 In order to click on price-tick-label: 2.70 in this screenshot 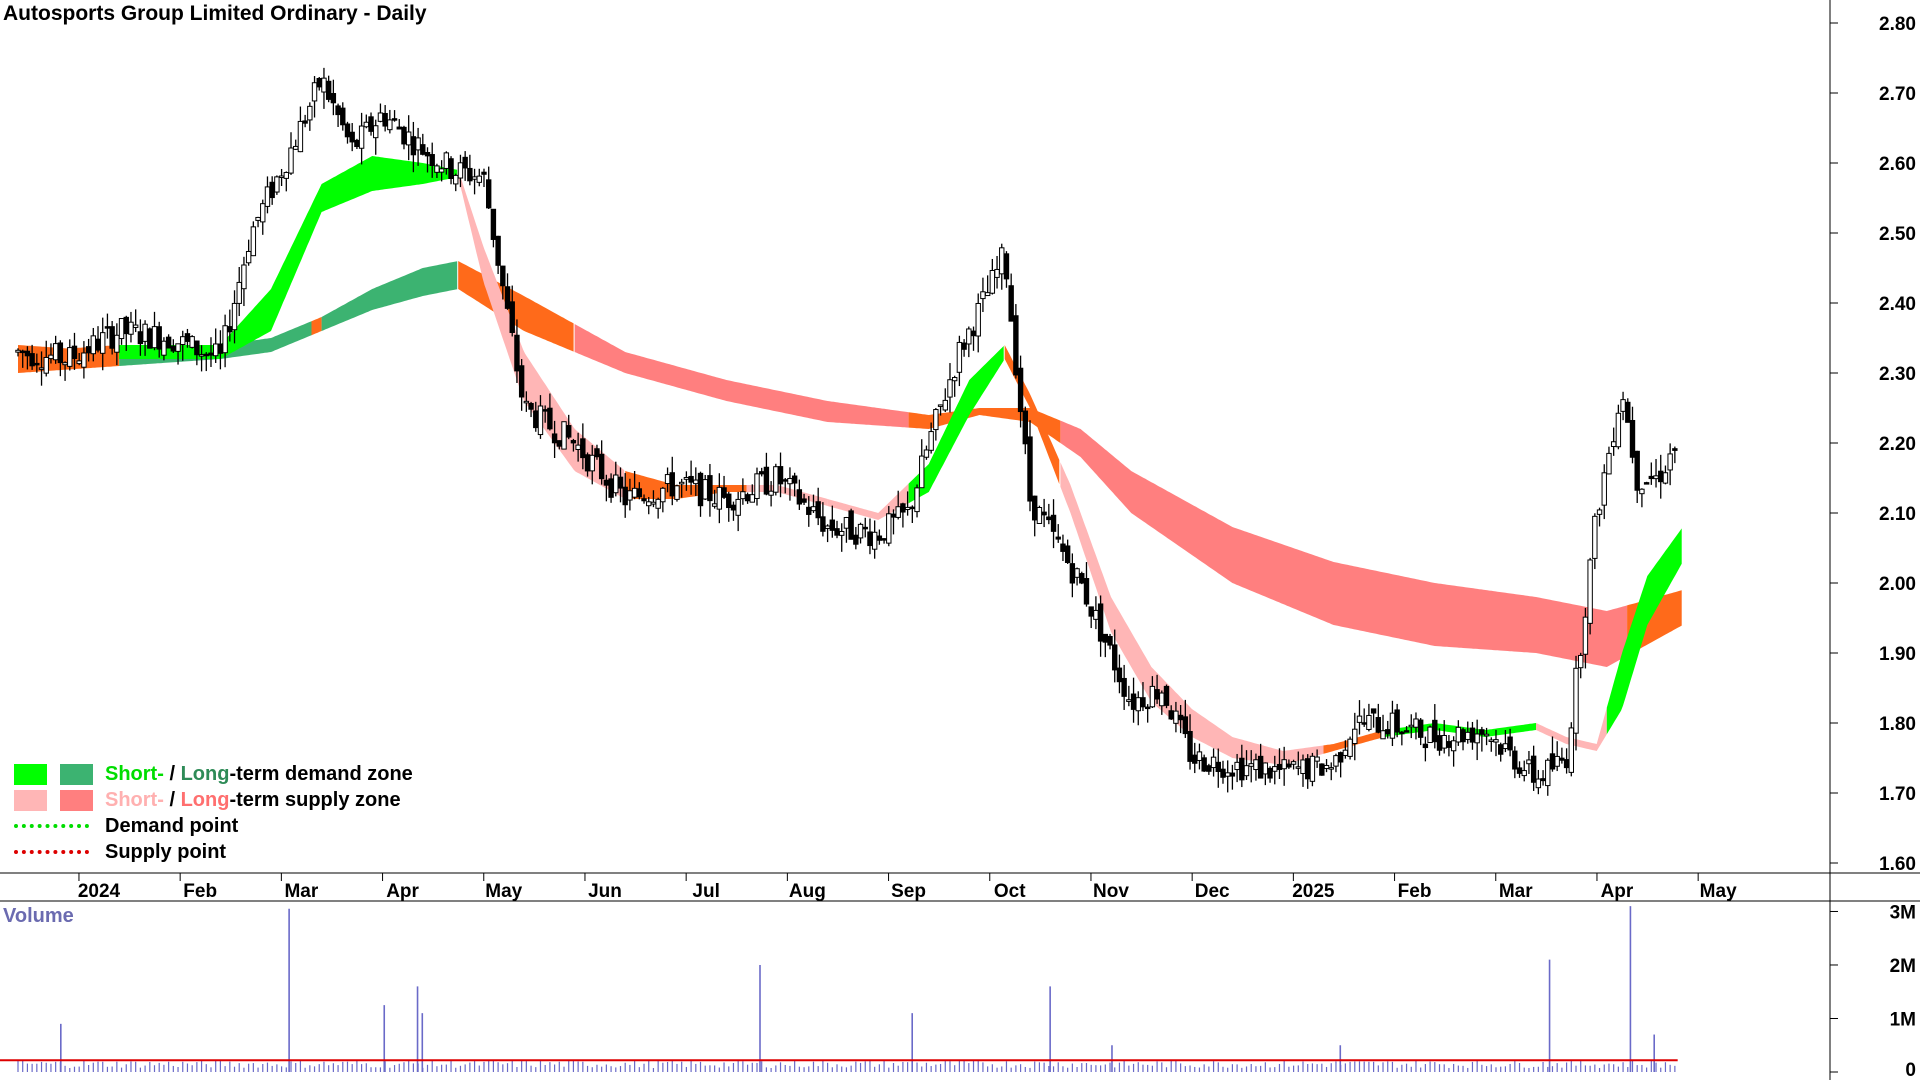, I will do `click(1897, 94)`.